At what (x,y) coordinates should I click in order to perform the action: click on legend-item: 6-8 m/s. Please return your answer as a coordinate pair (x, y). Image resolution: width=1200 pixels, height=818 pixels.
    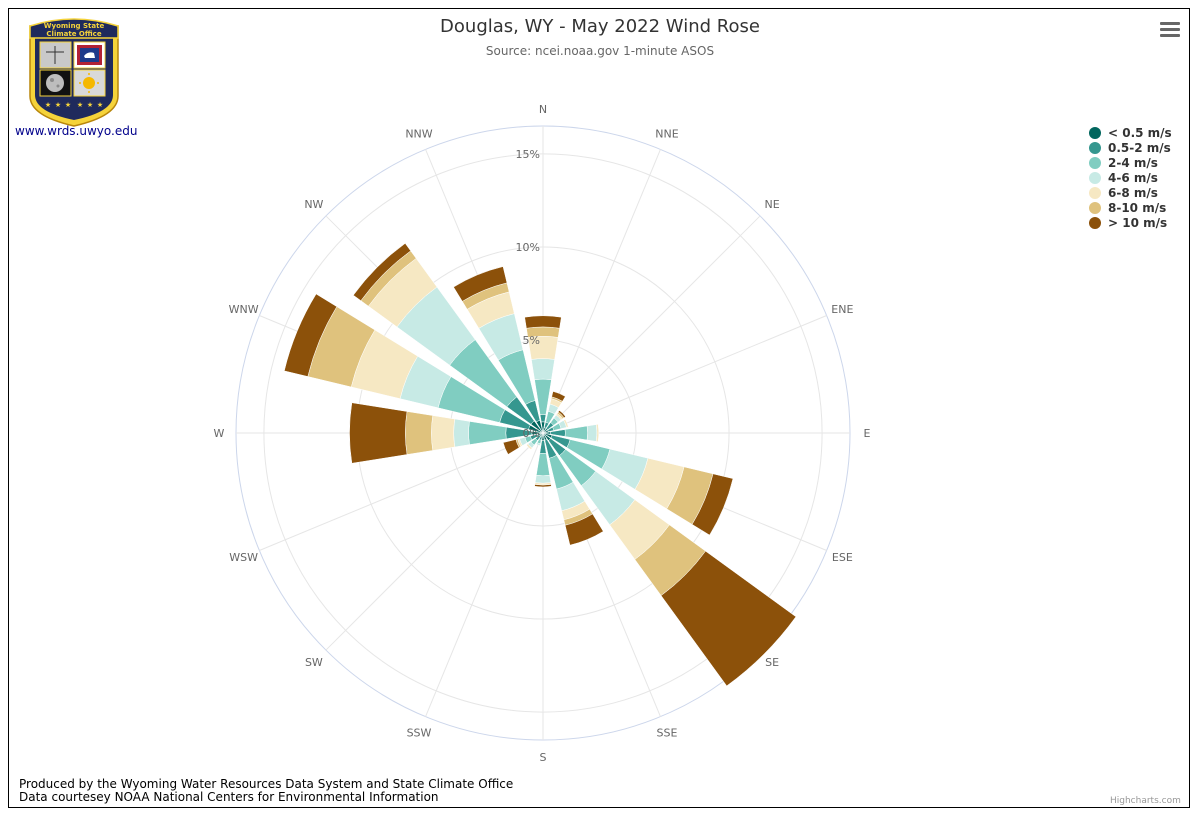
    Looking at the image, I should click on (1130, 192).